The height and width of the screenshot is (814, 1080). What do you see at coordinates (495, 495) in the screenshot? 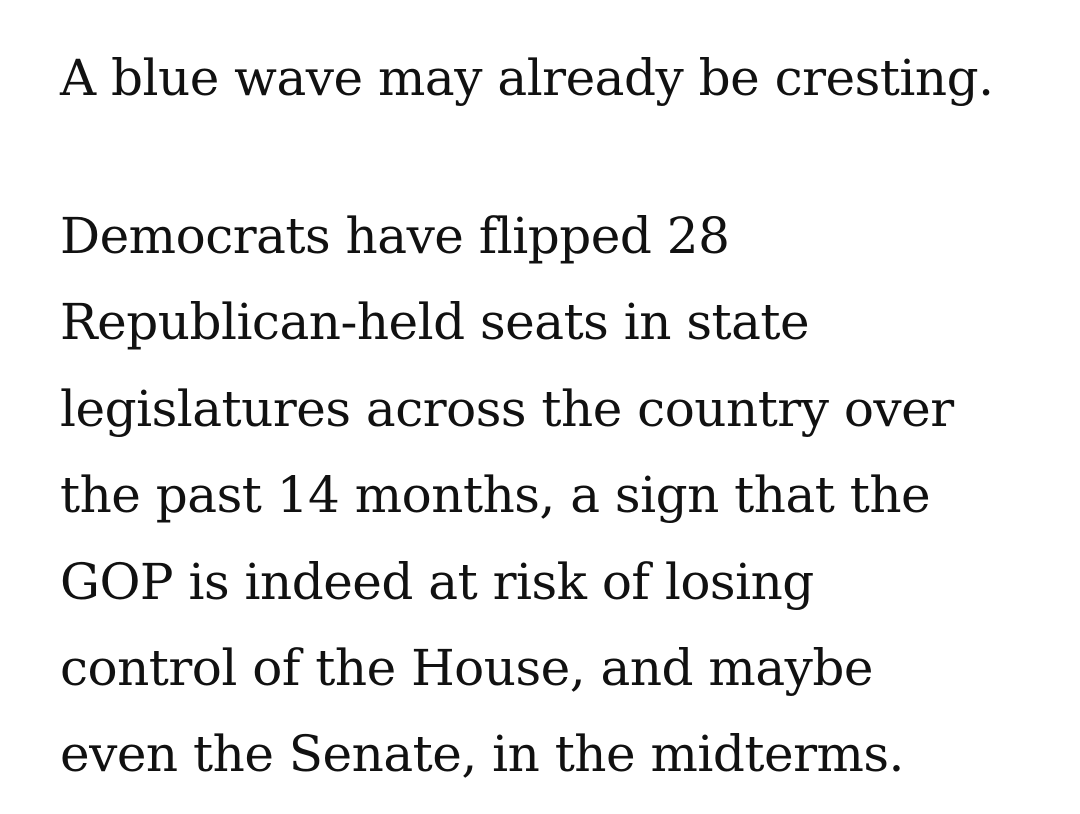
I see `paragraph-line: the past 14 months, a sign that the` at bounding box center [495, 495].